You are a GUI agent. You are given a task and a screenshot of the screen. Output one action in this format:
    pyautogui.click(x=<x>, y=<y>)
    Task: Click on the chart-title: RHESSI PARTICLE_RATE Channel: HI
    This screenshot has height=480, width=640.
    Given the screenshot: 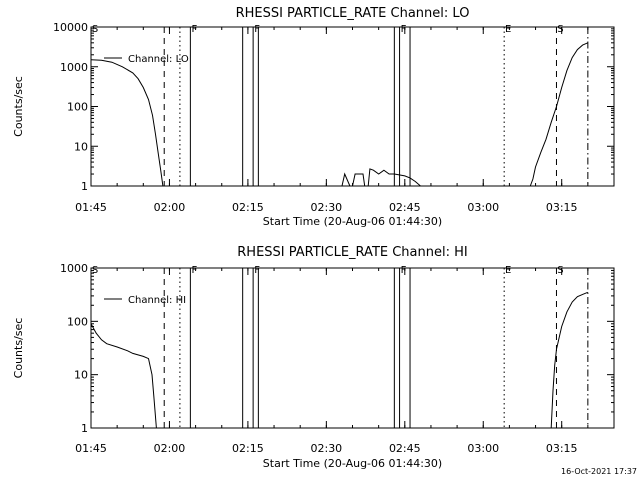 What is the action you would take?
    pyautogui.click(x=352, y=252)
    